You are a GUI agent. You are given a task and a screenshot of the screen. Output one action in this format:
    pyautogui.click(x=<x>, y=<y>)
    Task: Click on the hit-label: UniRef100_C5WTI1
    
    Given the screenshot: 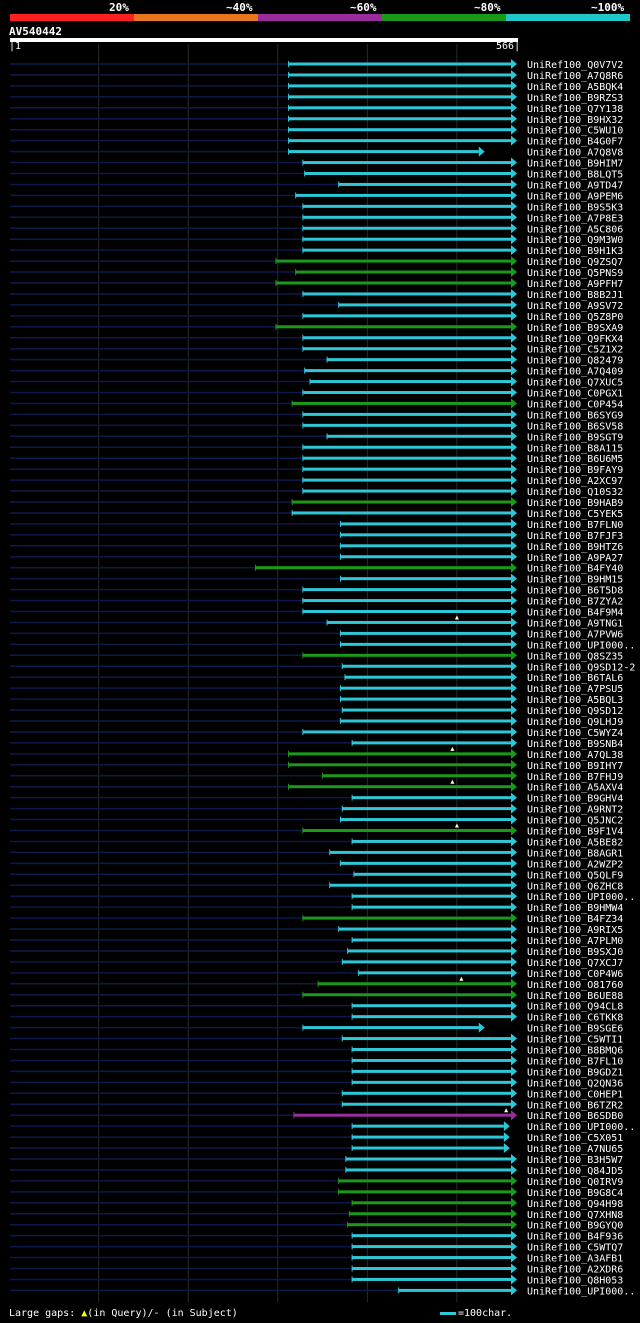 What is the action you would take?
    pyautogui.click(x=575, y=1040)
    